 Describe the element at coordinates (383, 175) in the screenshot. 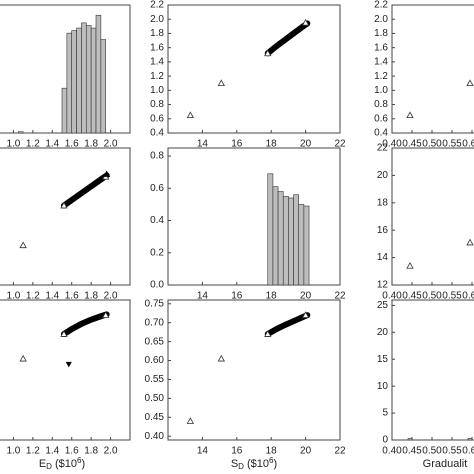

I see `y-tick-label: 20` at that location.